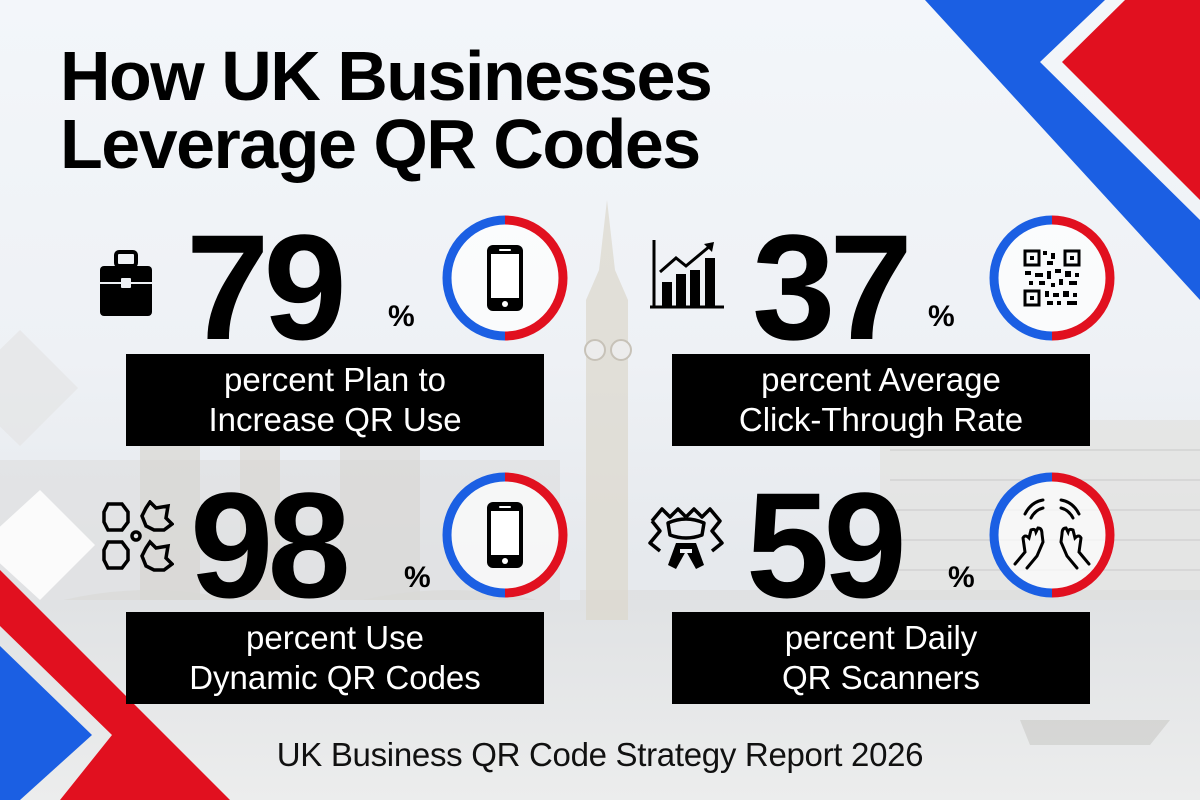 The width and height of the screenshot is (1200, 800). I want to click on title-line-2: Leverage QR Codes, so click(380, 144).